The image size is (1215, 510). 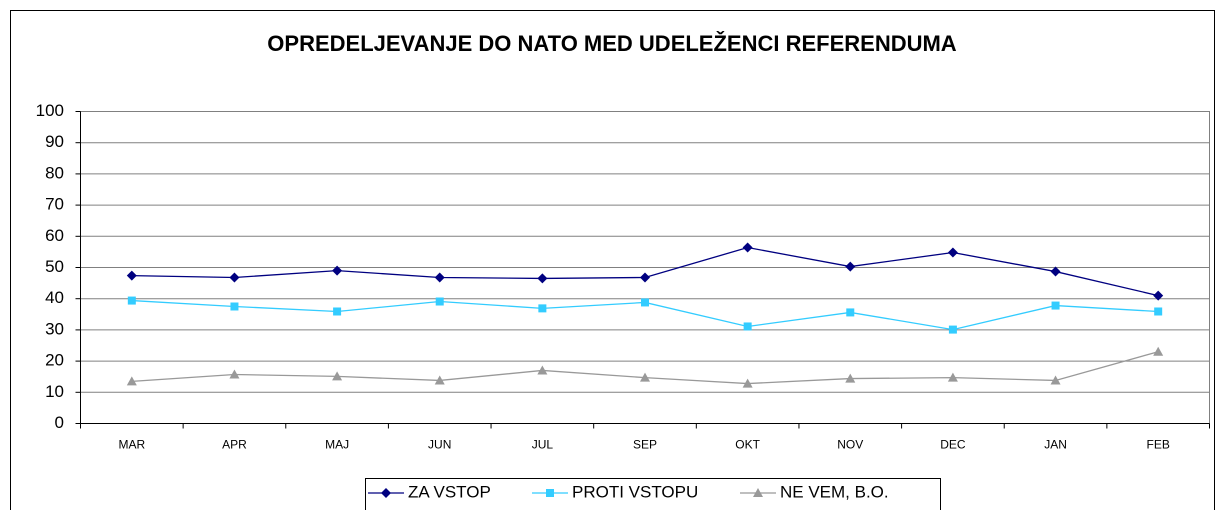 What do you see at coordinates (645, 445) in the screenshot?
I see `x-tick-label: SEP` at bounding box center [645, 445].